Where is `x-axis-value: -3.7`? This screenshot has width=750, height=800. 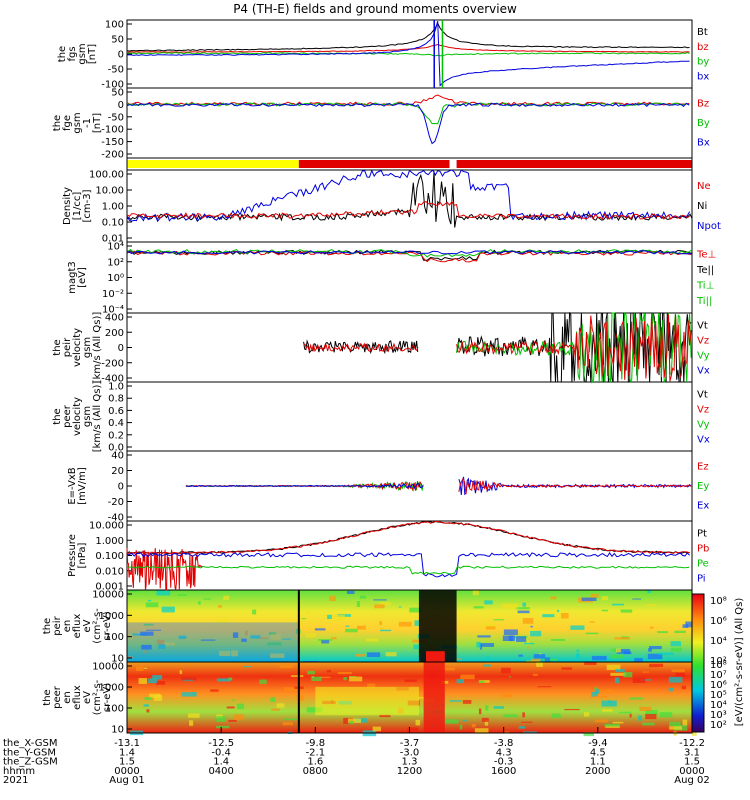 x-axis-value: -3.7 is located at coordinates (410, 743).